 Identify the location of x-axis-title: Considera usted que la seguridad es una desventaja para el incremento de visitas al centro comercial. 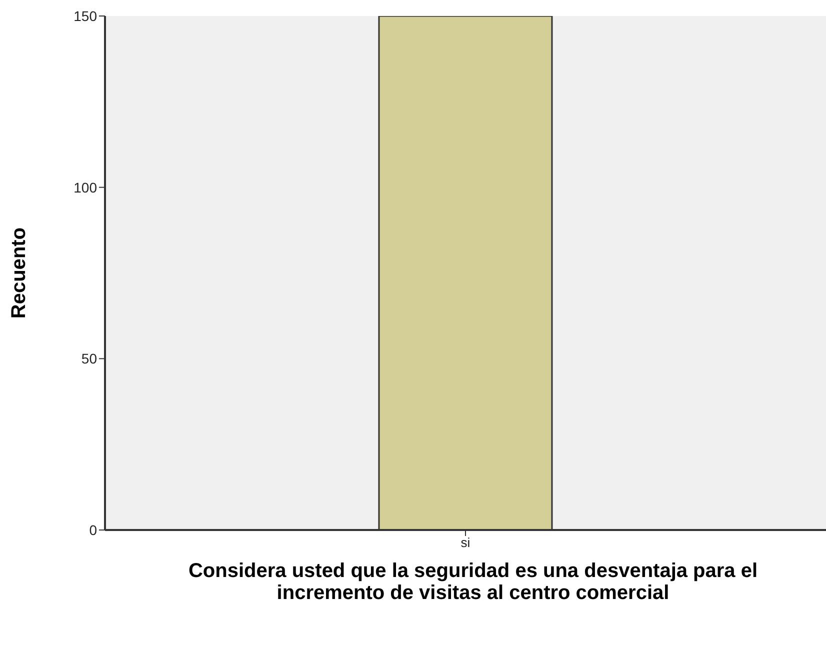
(473, 582).